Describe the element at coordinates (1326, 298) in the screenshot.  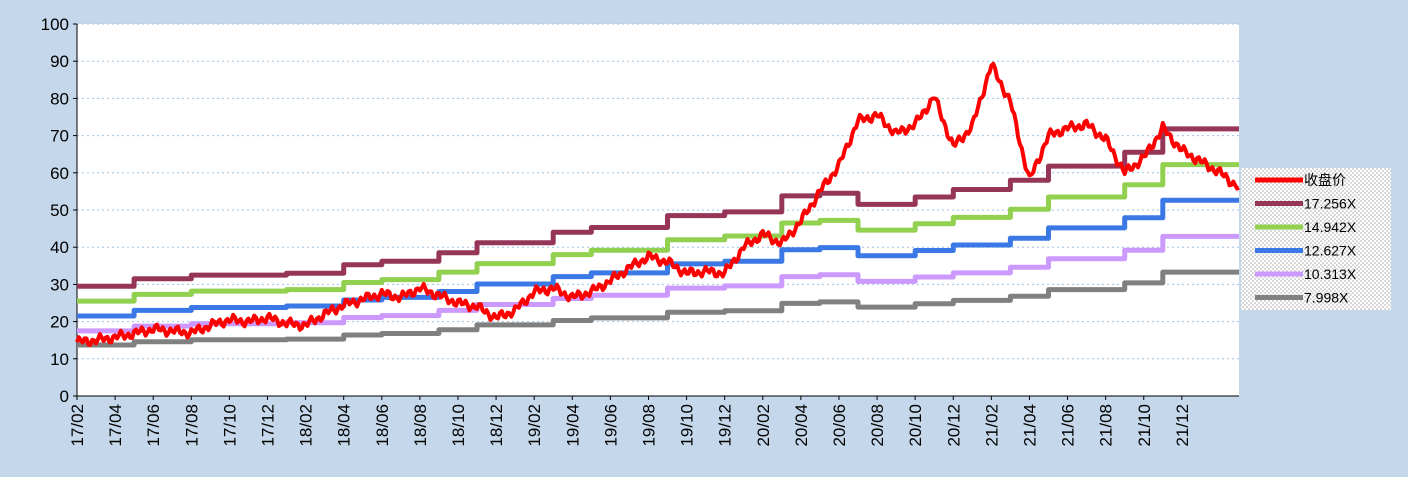
I see `legend-label-5: 7.998X` at that location.